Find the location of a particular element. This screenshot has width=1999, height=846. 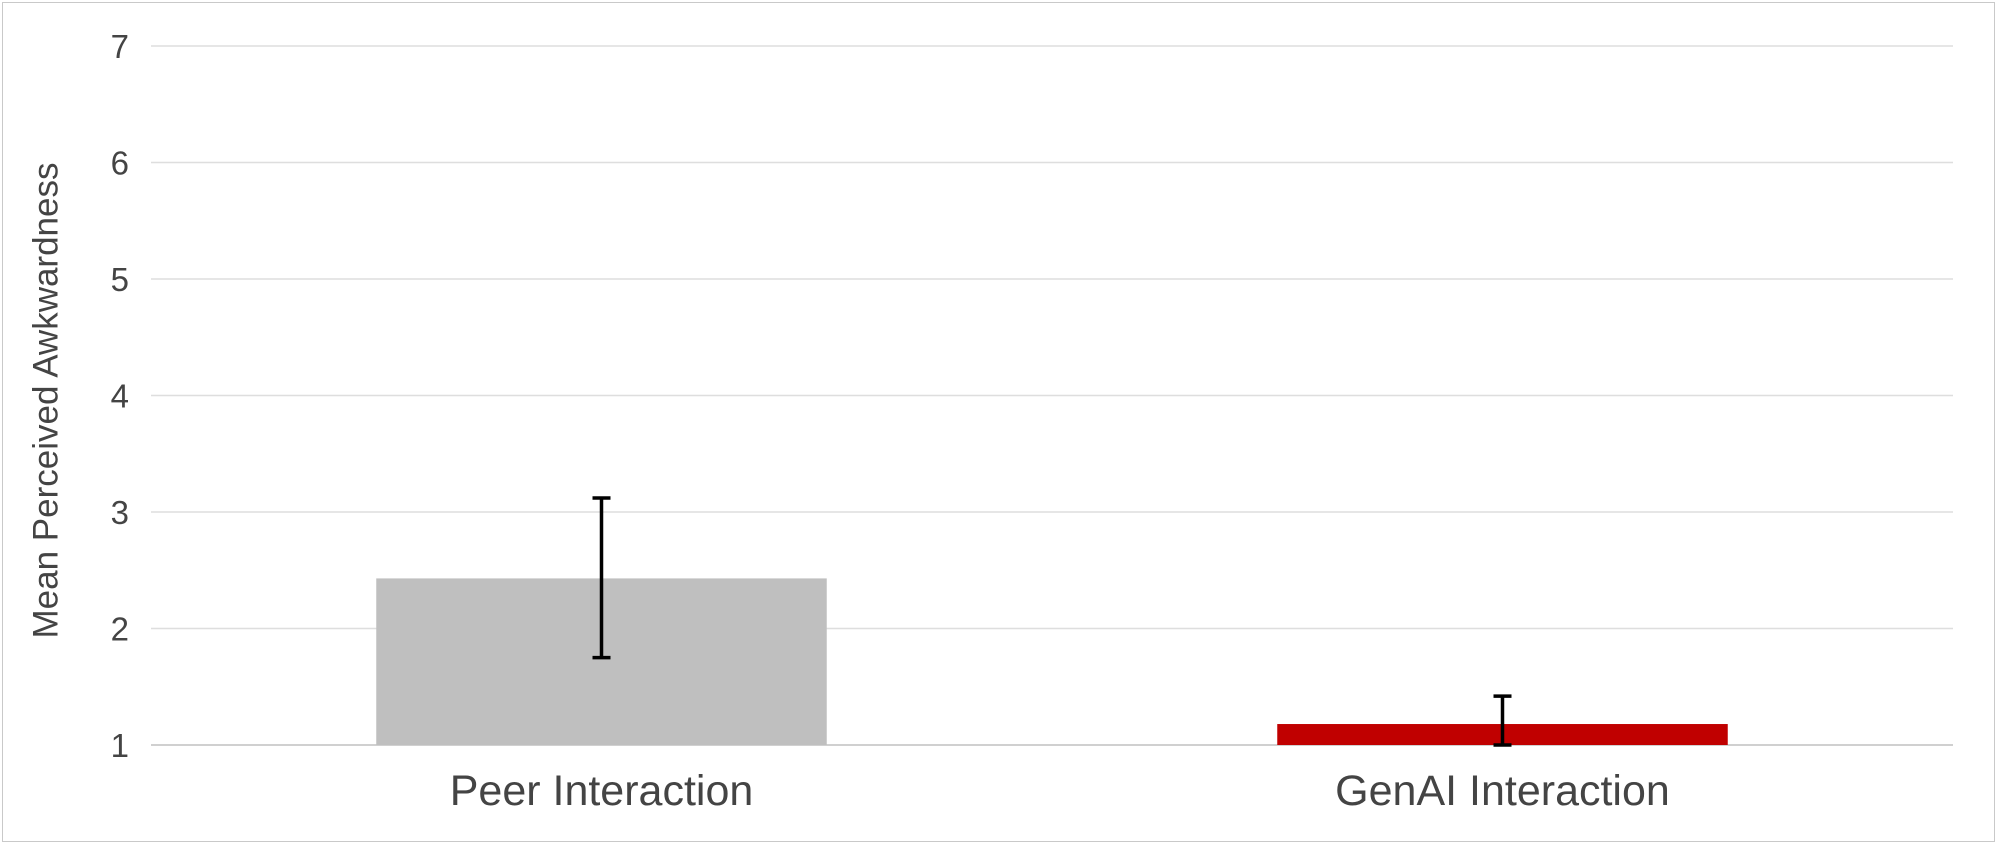

y-tick-labels: 1 2 3 4 5 6 7 is located at coordinates (120, 396).